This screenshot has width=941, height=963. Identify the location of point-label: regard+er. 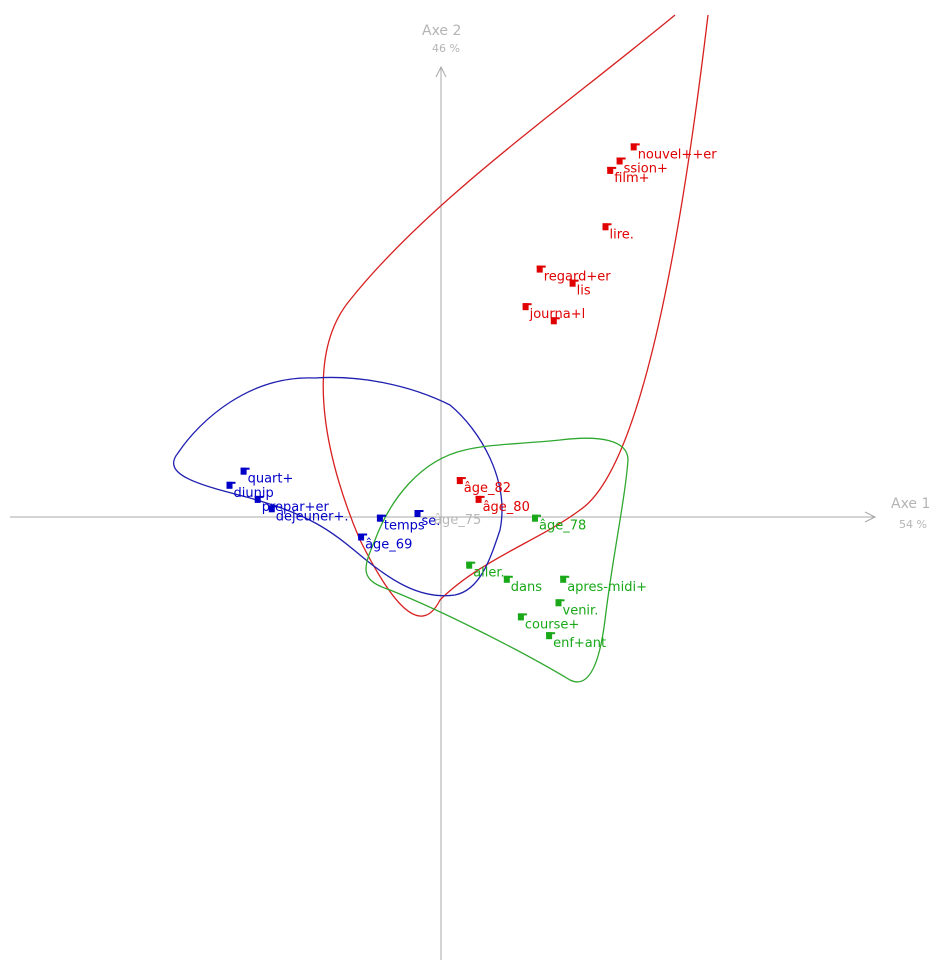
(578, 277).